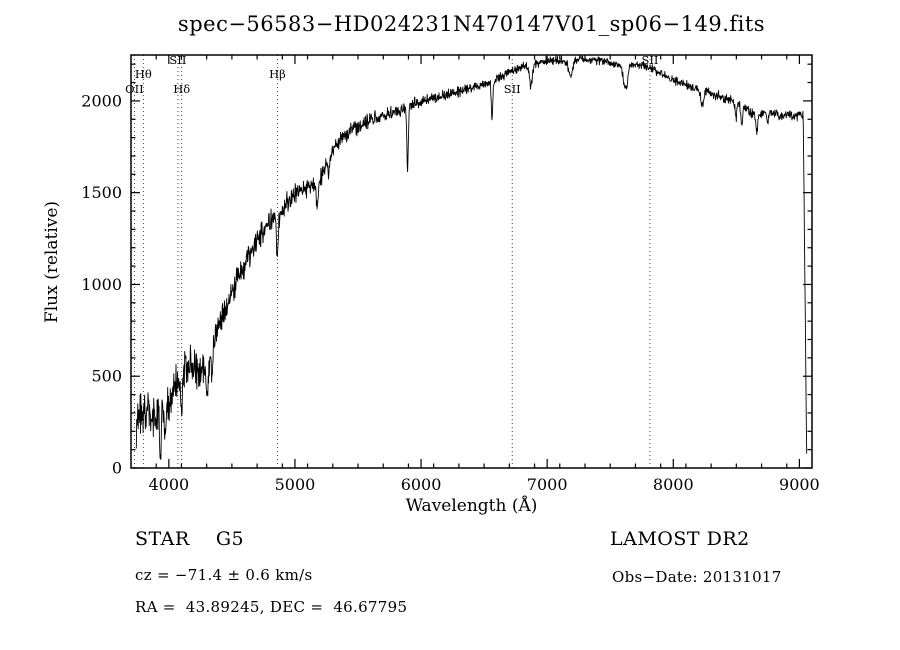 This screenshot has width=900, height=650. What do you see at coordinates (673, 484) in the screenshot?
I see `x-tick-label: 8000` at bounding box center [673, 484].